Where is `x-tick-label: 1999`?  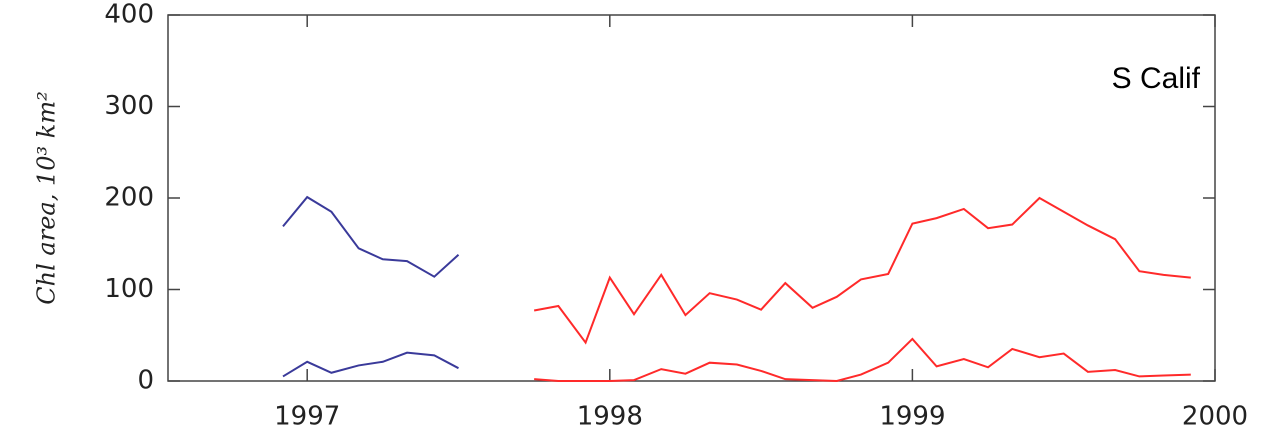 x-tick-label: 1999 is located at coordinates (912, 417).